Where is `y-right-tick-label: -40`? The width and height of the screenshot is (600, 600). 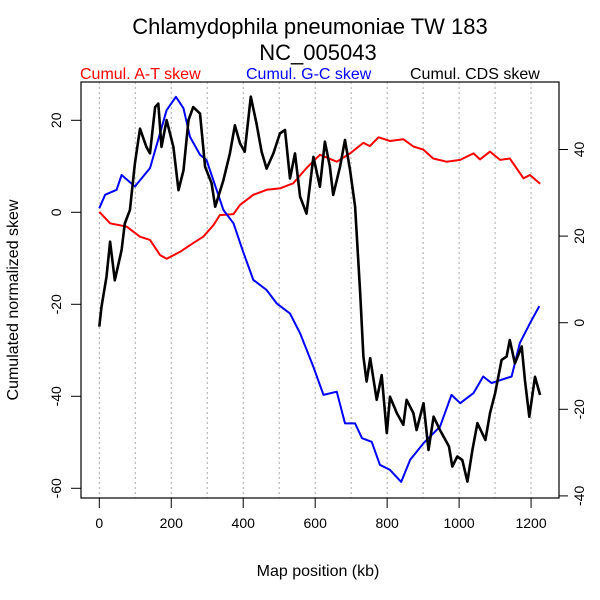
y-right-tick-label: -40 is located at coordinates (579, 496).